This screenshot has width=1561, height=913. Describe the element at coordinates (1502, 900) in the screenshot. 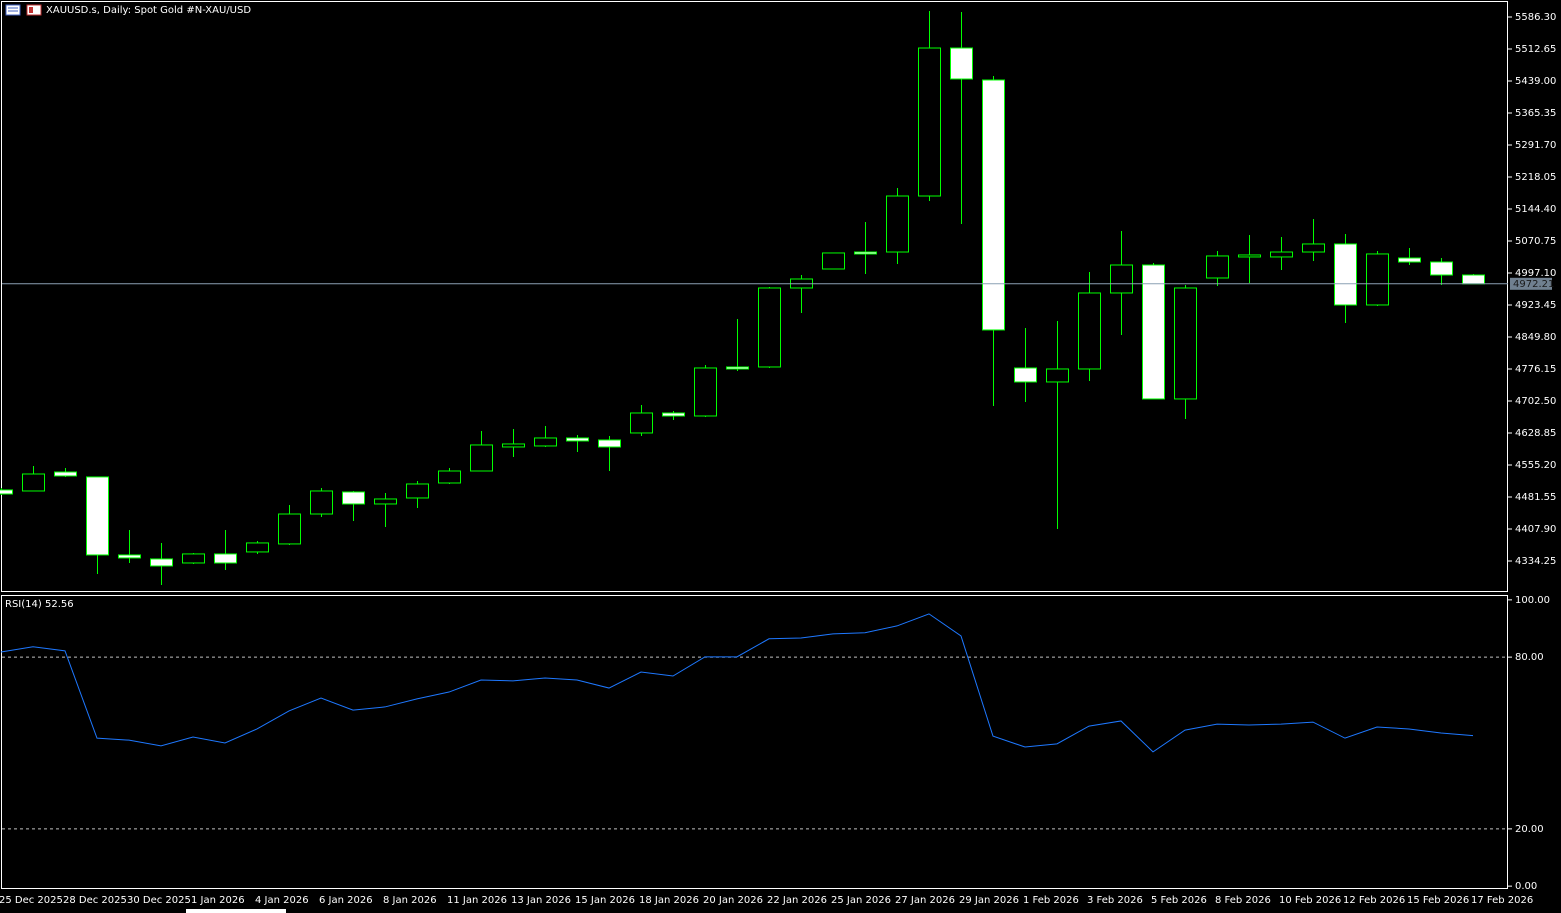

I see `x-tick-label: 17 Feb 2026` at that location.